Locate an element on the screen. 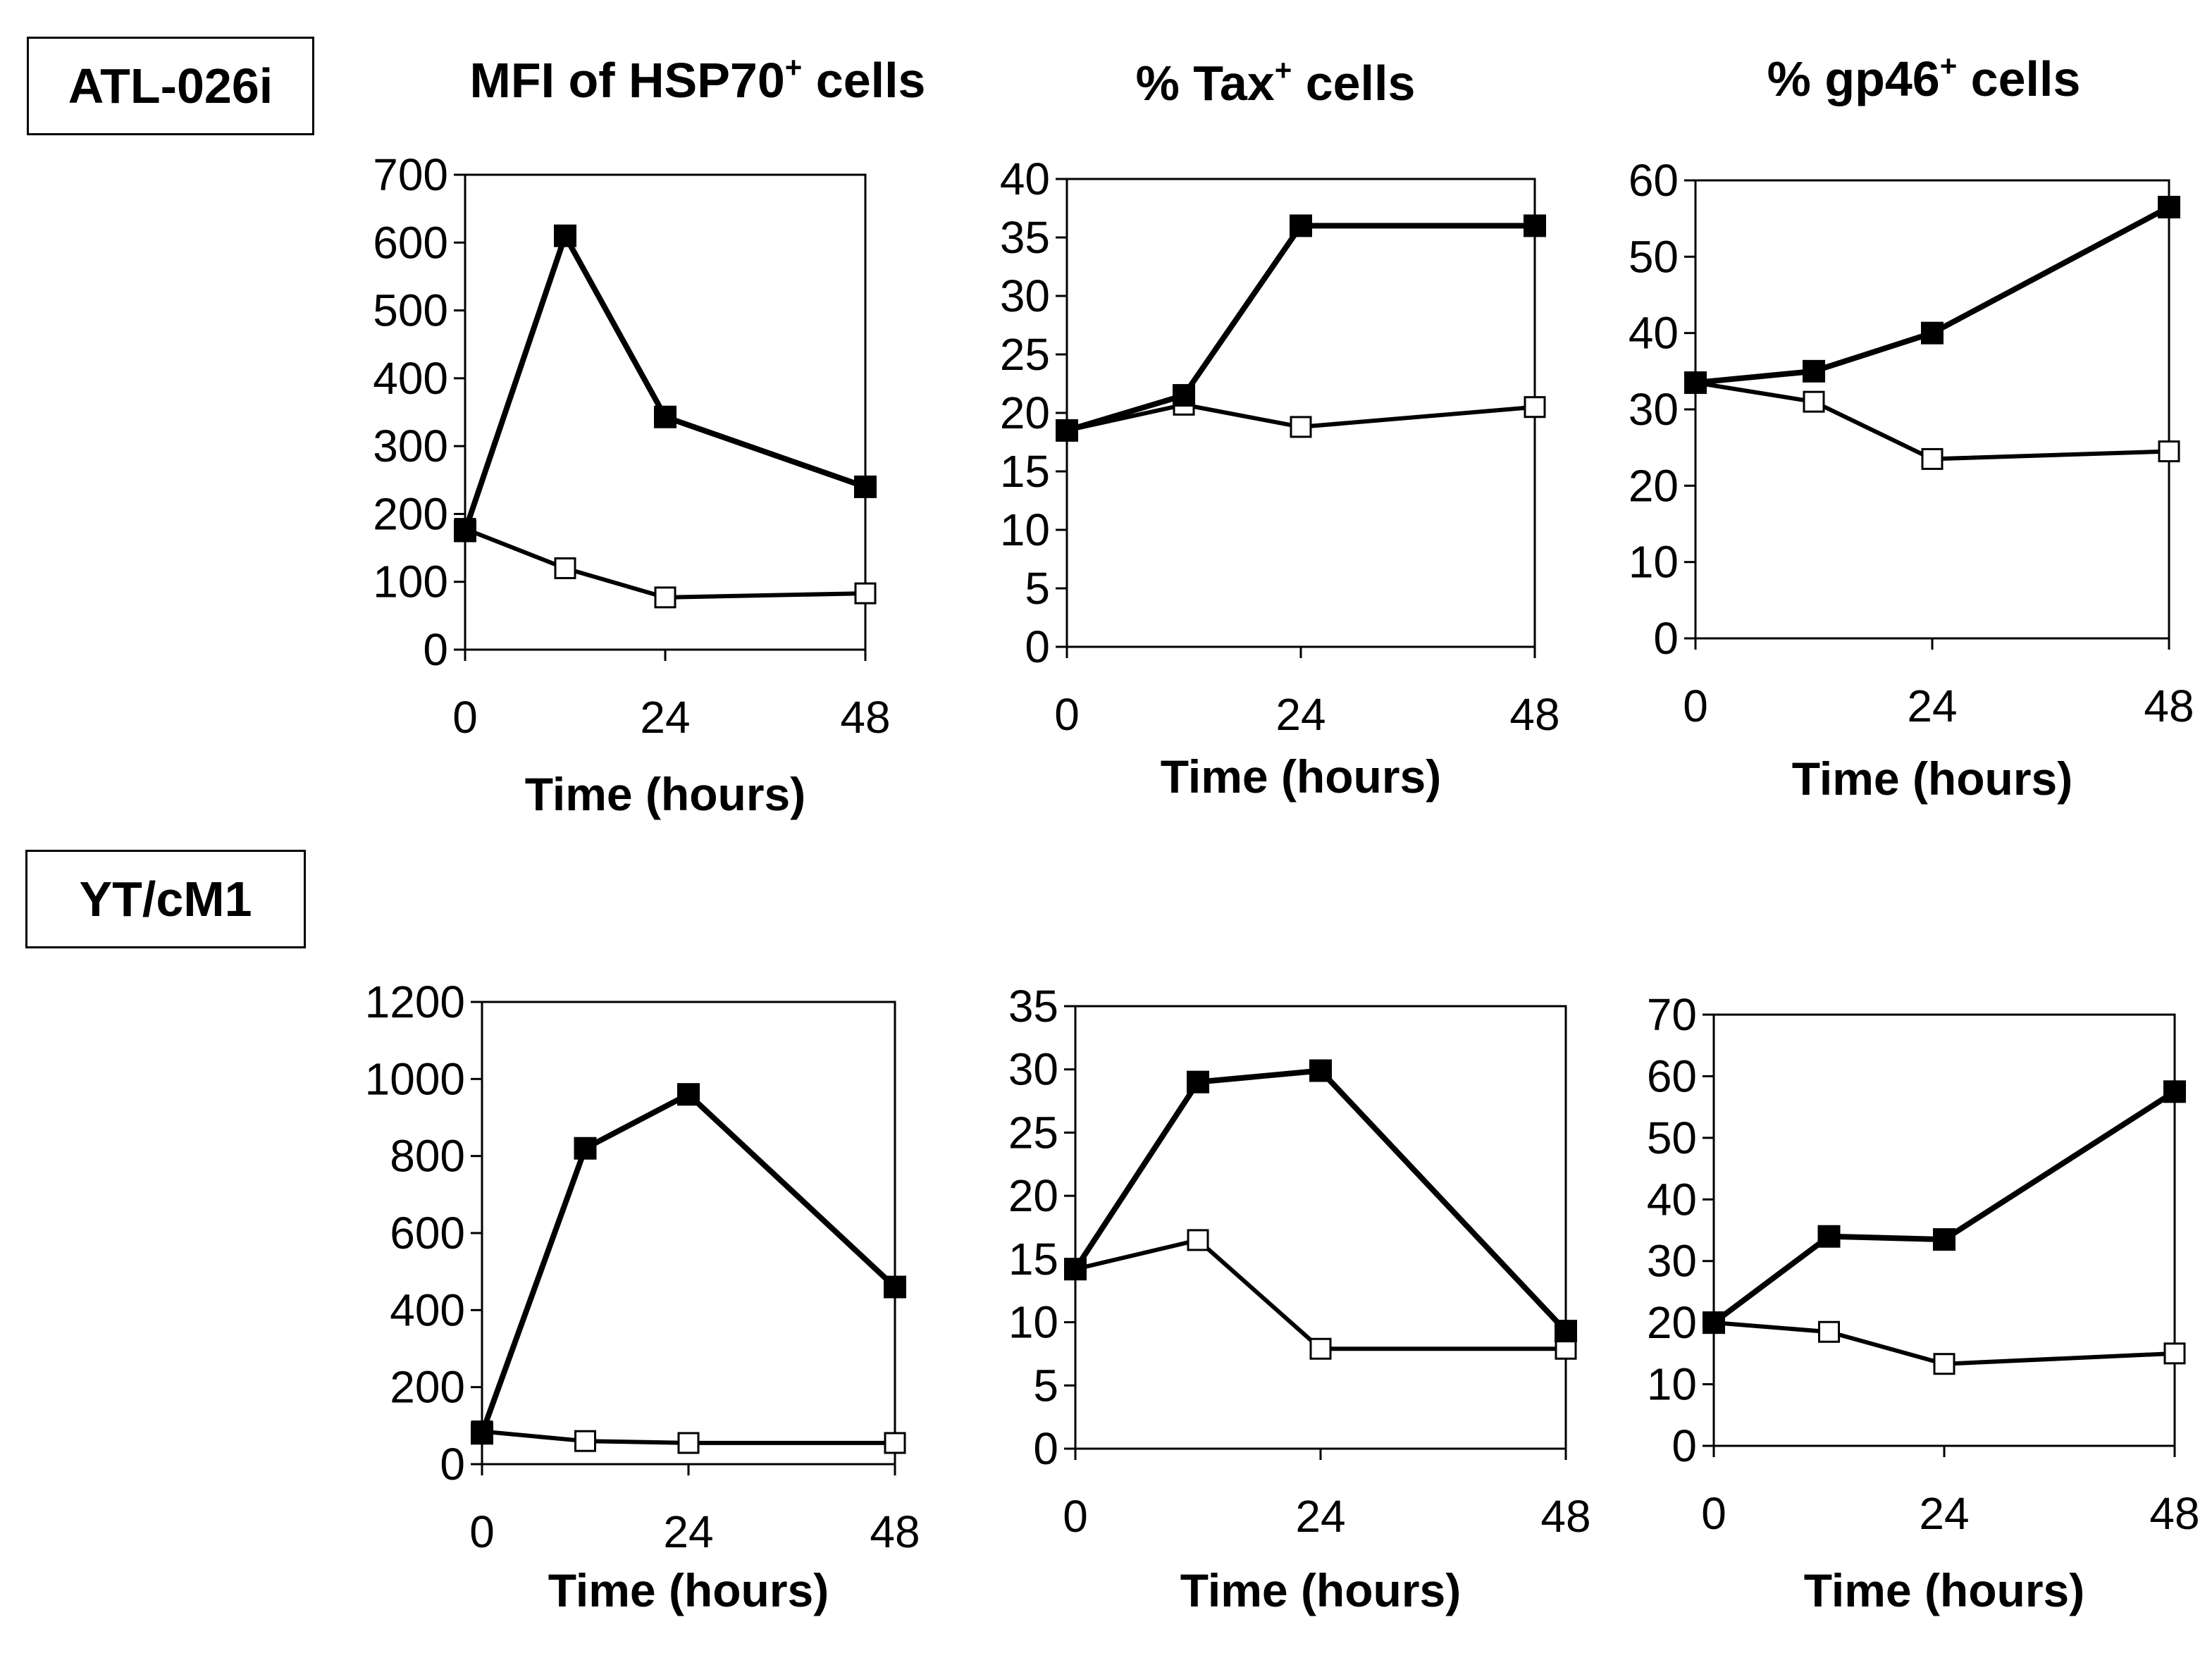 The width and height of the screenshot is (2212, 1653). yt-hsp70-series-open-line is located at coordinates (688, 1437).